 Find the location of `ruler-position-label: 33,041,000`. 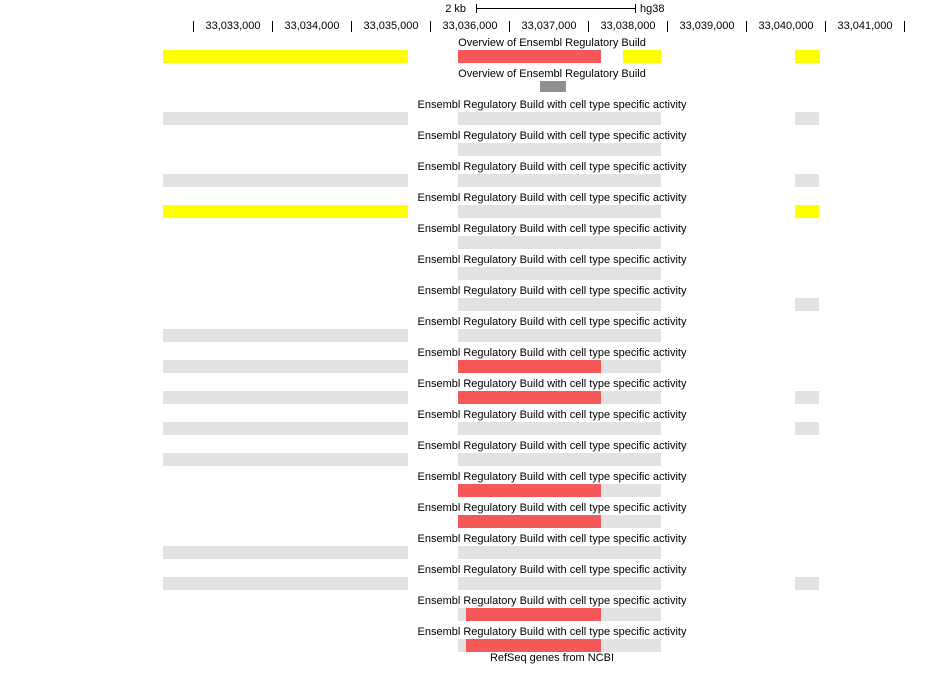

ruler-position-label: 33,041,000 is located at coordinates (865, 26).